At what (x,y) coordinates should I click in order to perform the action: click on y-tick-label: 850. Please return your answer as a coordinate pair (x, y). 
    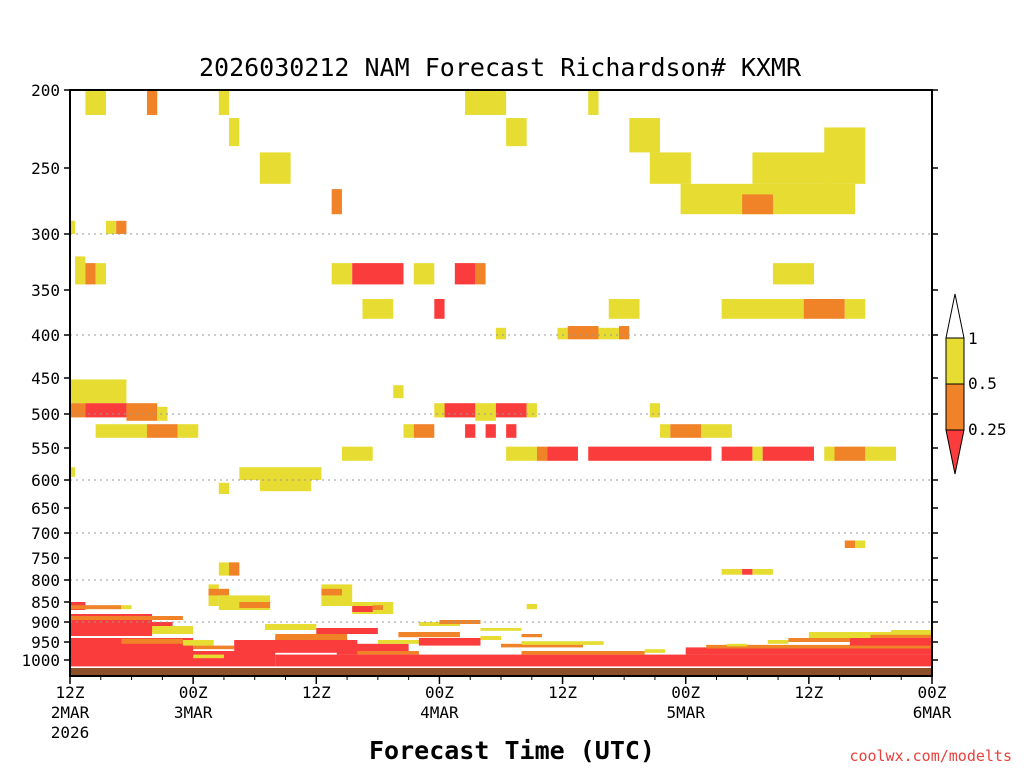
    Looking at the image, I should click on (45, 602).